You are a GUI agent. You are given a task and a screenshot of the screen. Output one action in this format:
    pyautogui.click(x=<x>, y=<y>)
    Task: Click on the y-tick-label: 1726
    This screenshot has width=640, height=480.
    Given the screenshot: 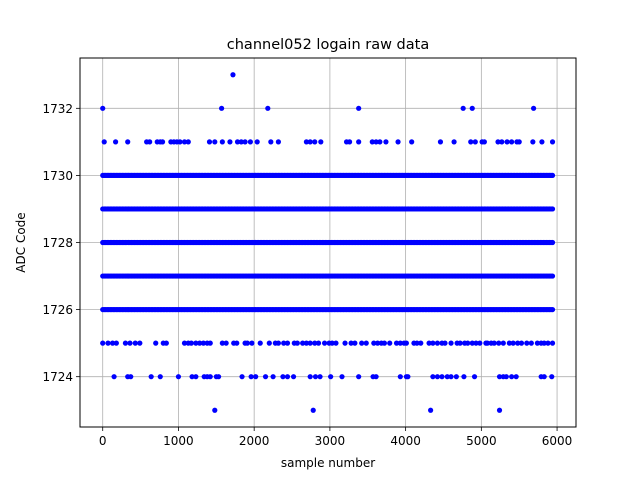 What is the action you would take?
    pyautogui.click(x=57, y=310)
    